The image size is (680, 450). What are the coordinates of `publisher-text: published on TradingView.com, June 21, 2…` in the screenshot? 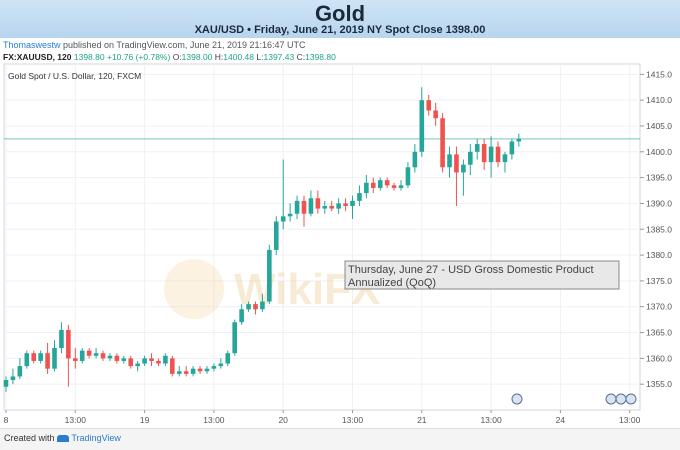 It's located at (183, 45).